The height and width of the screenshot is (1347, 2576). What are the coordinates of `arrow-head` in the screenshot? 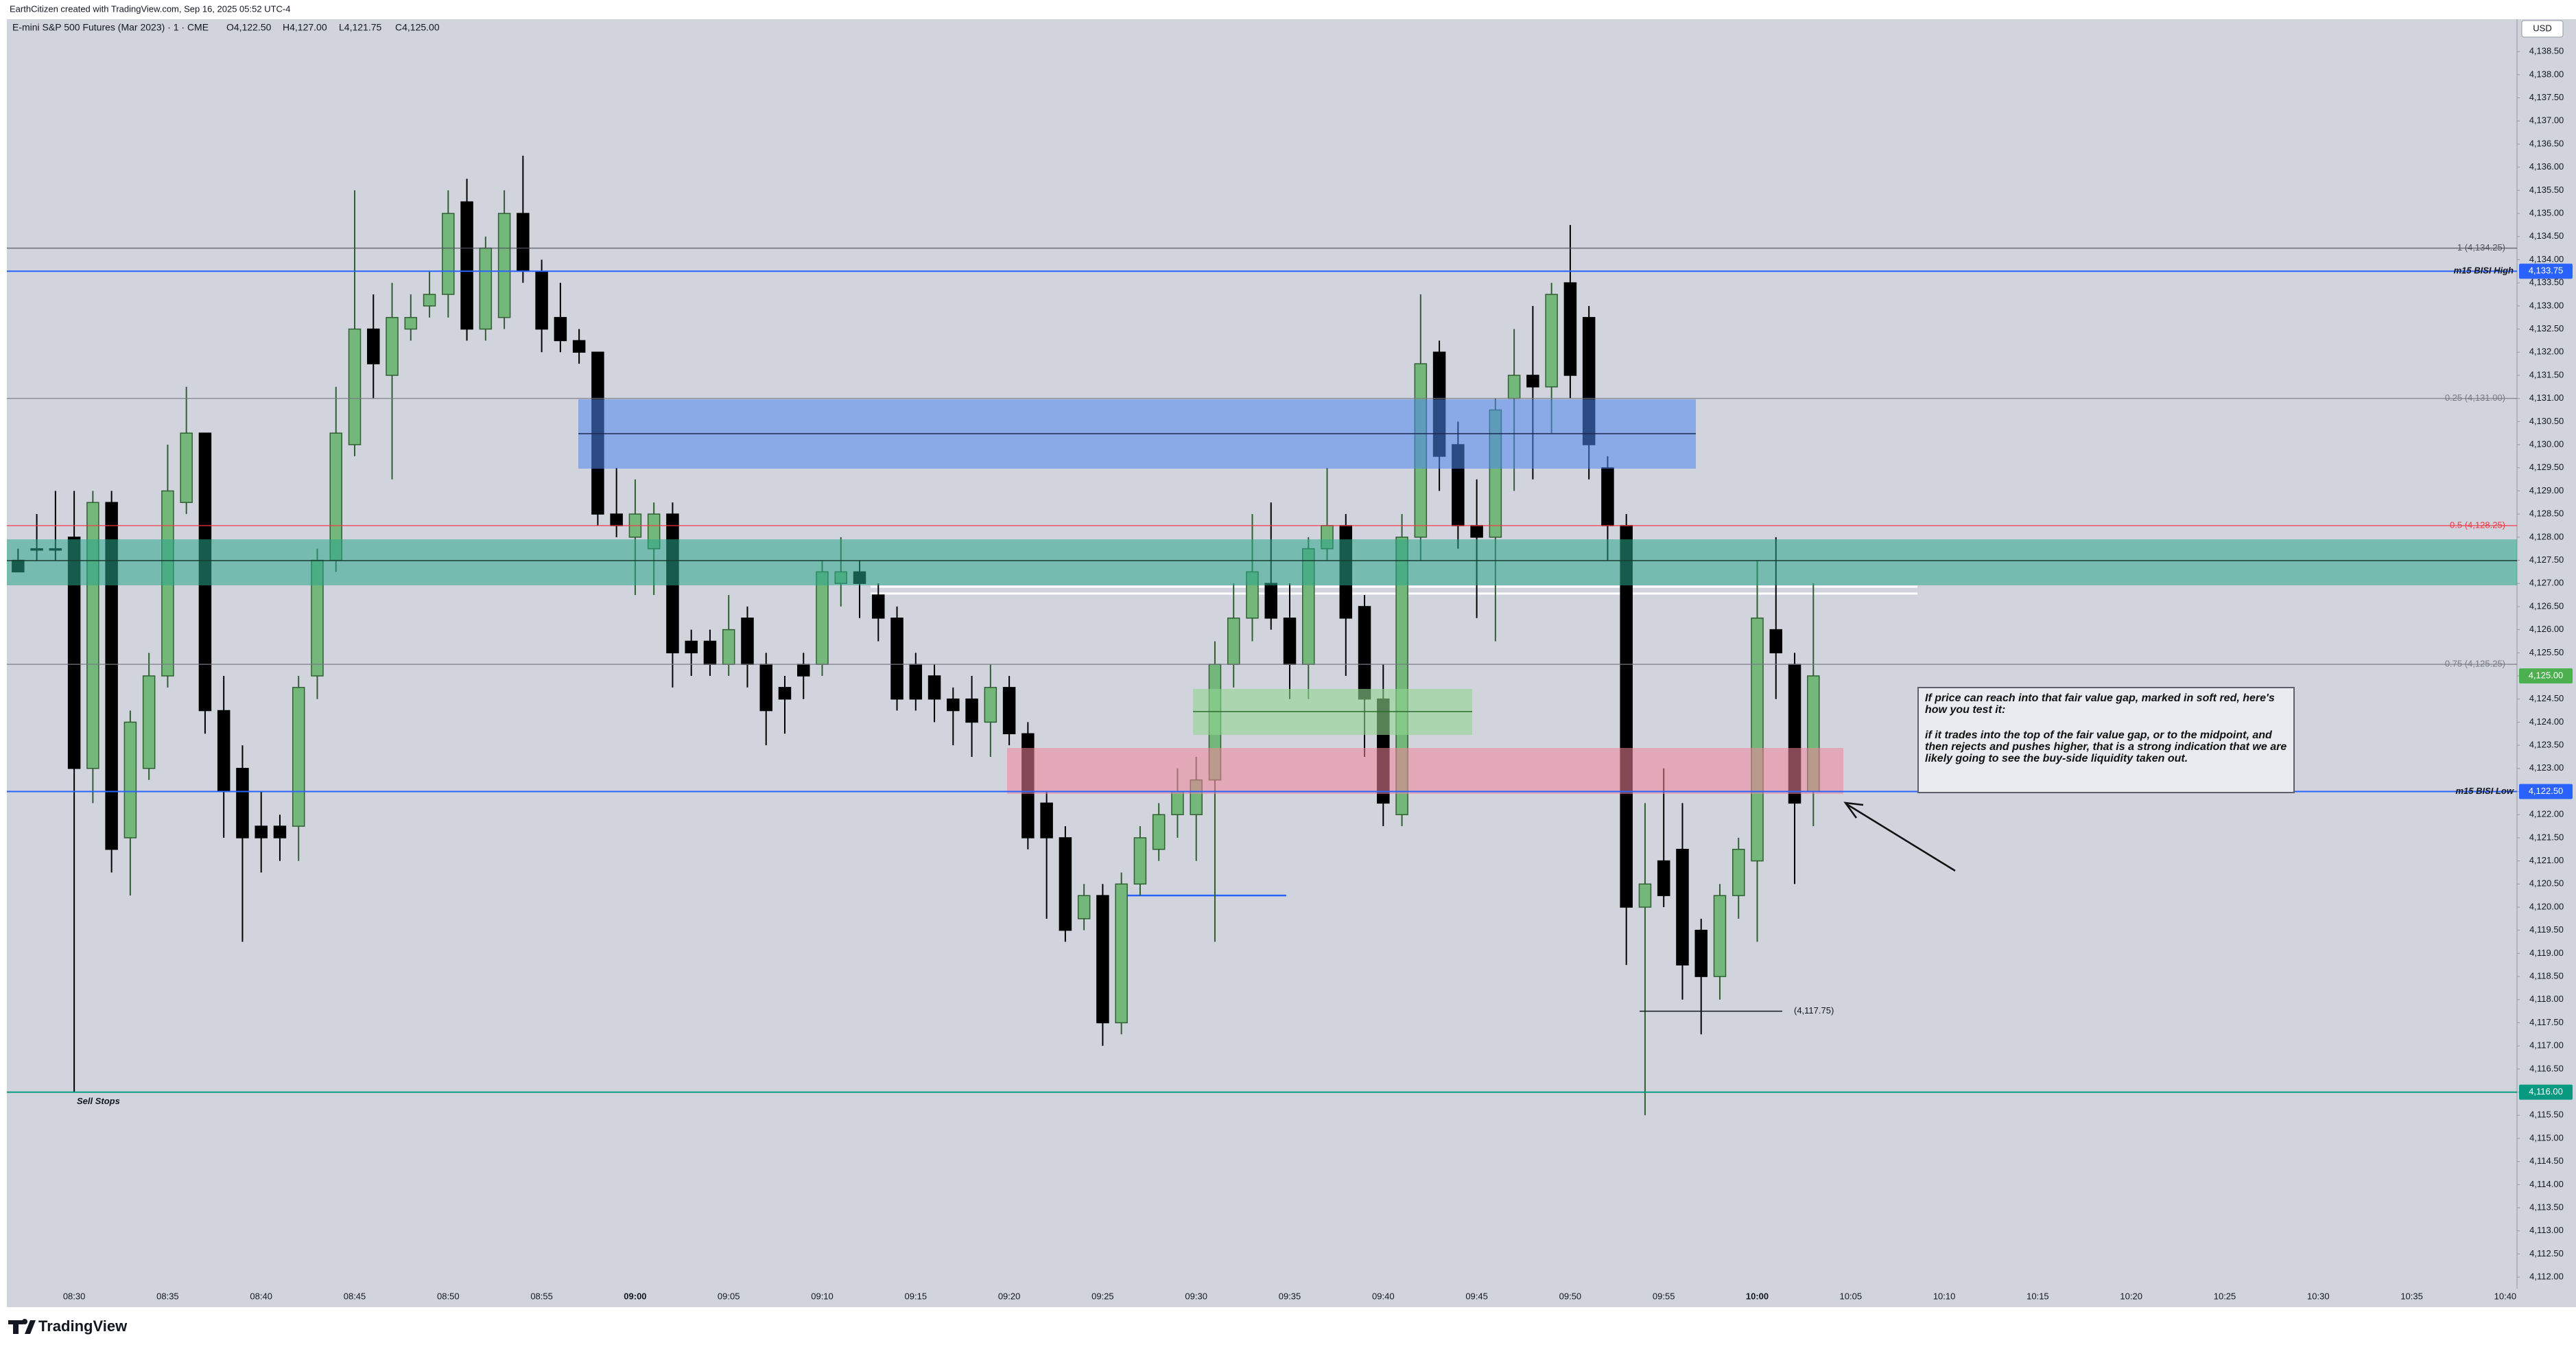 It's located at (1853, 810).